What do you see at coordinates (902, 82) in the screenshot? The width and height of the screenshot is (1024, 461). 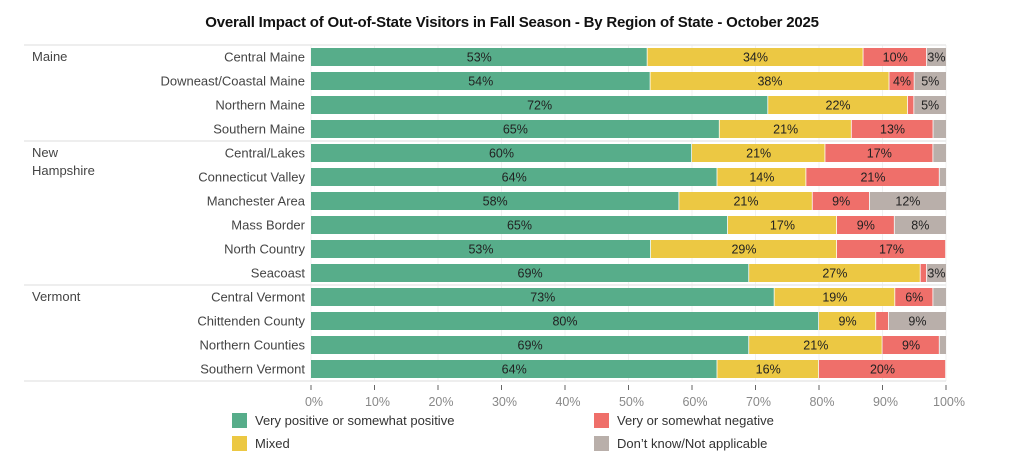 I see `data-label: 4%` at bounding box center [902, 82].